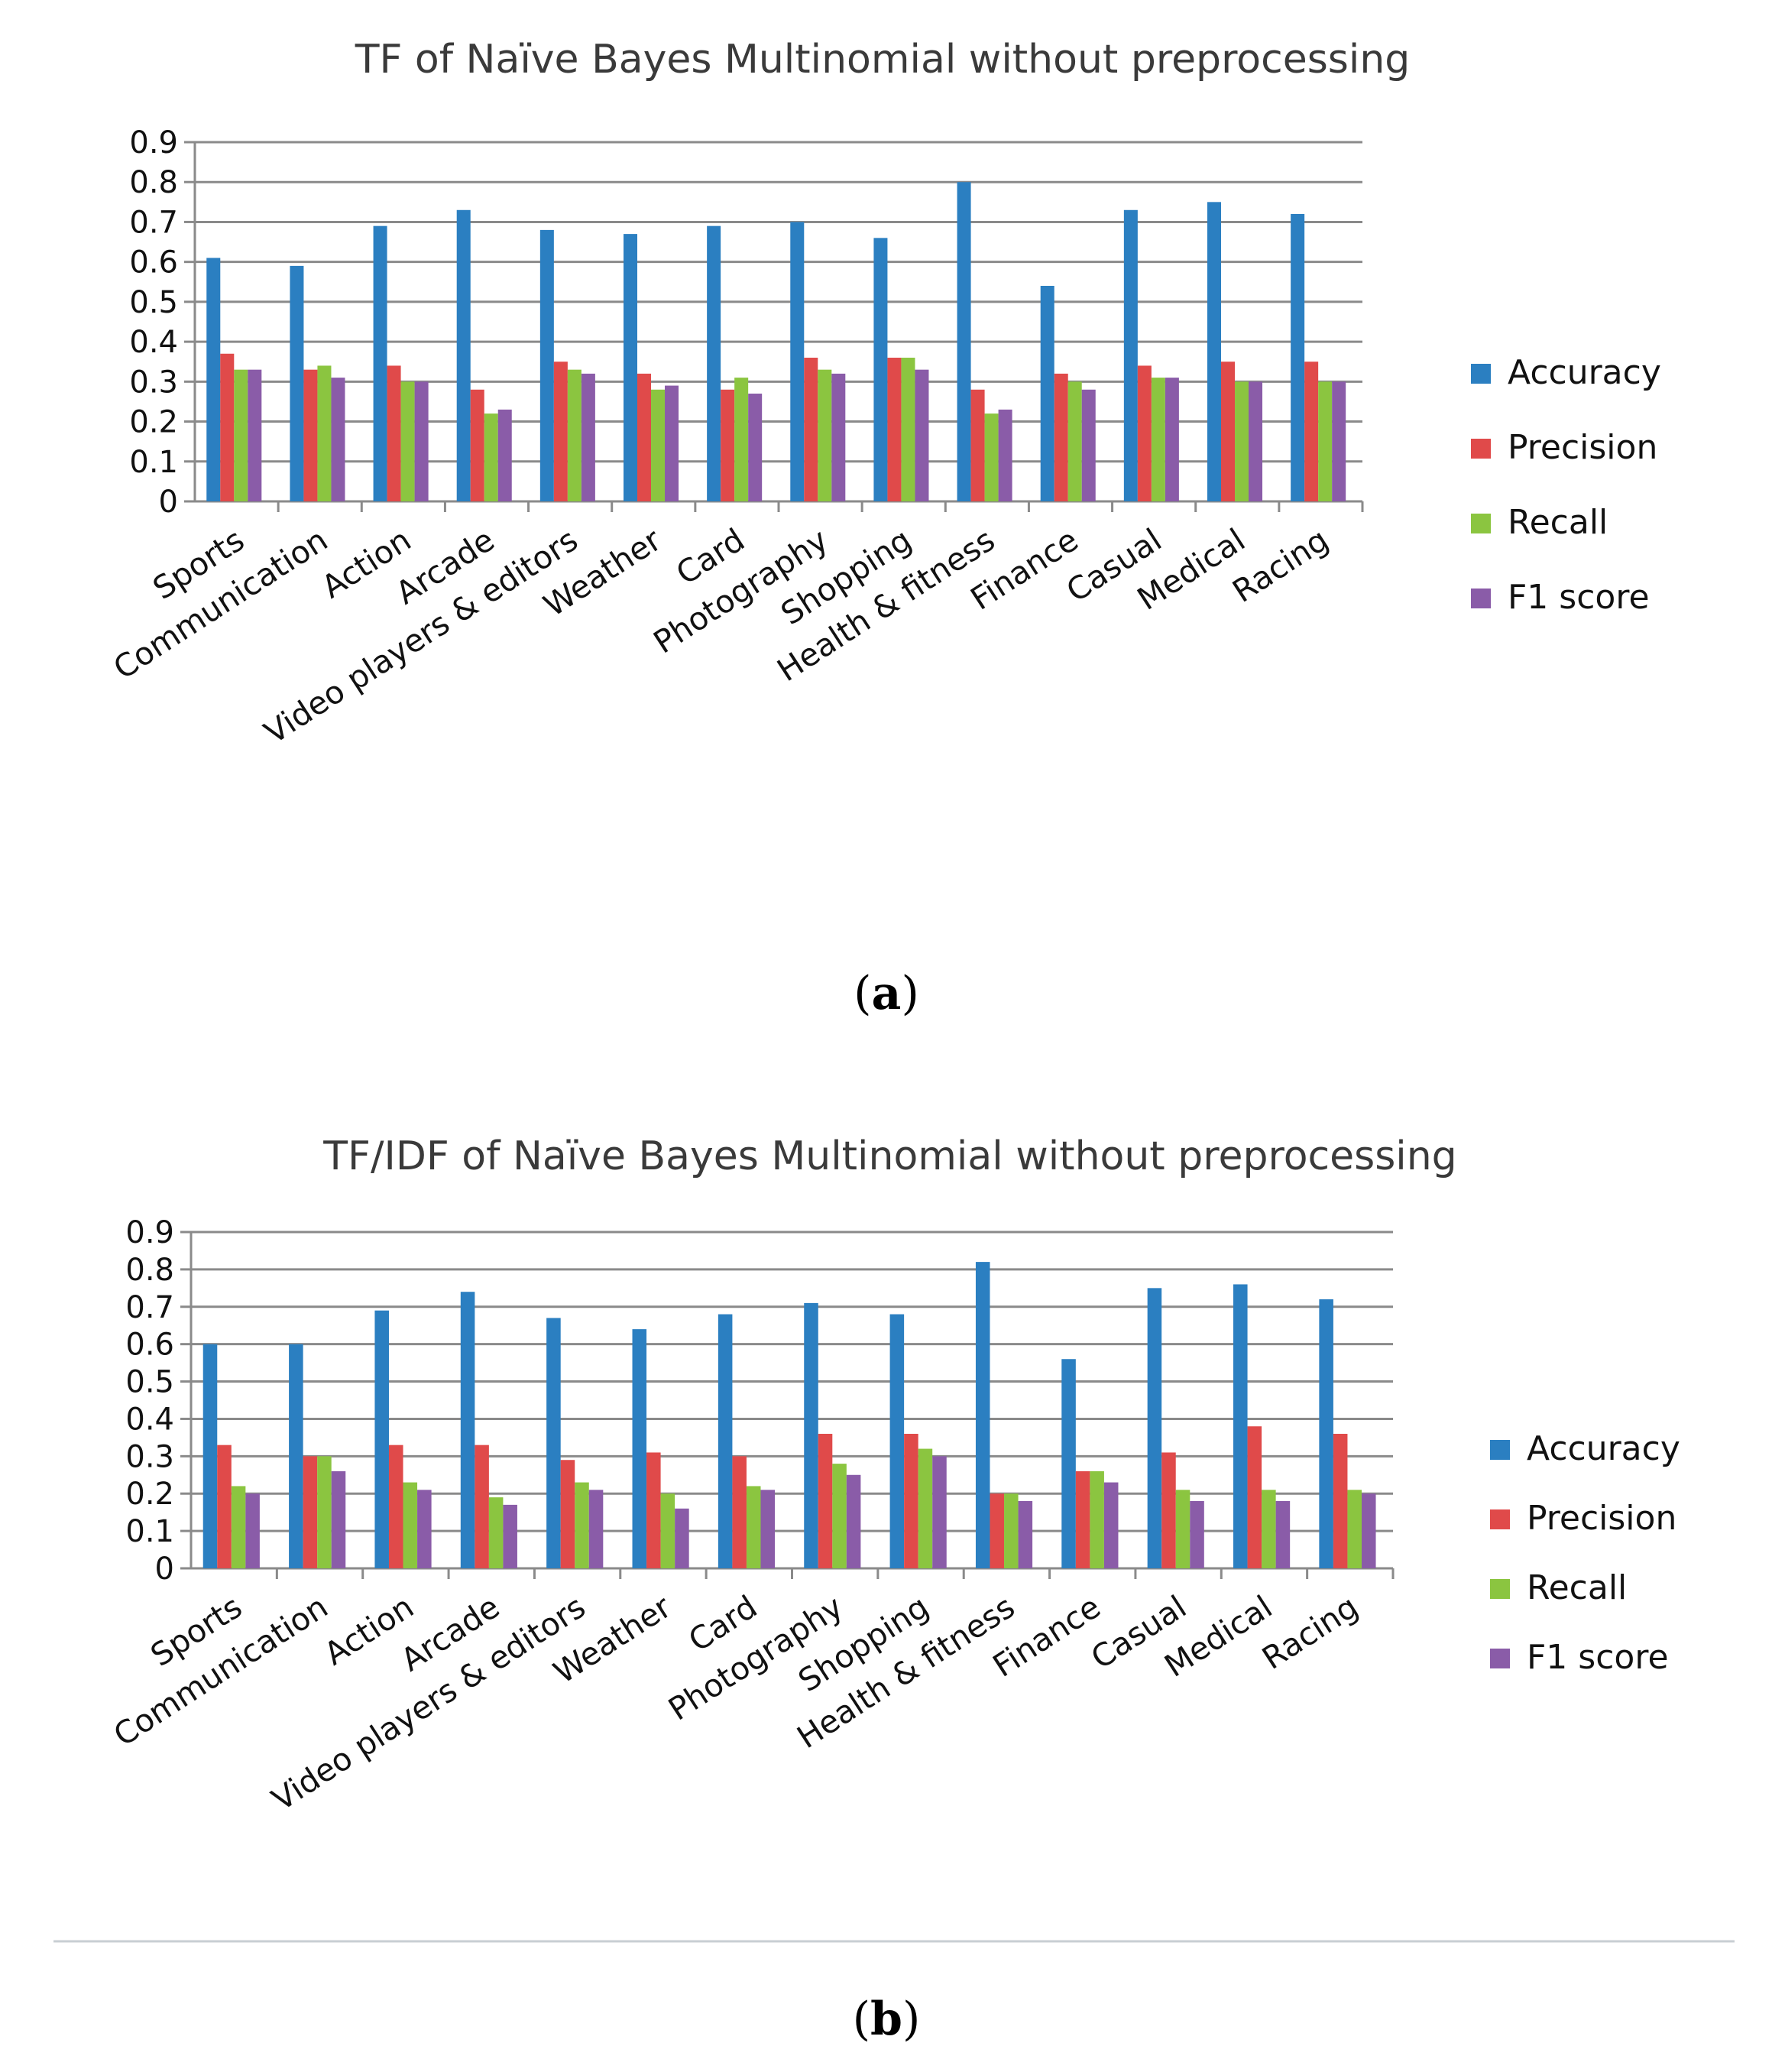 The height and width of the screenshot is (2072, 1772). I want to click on caption: (b), so click(887, 2019).